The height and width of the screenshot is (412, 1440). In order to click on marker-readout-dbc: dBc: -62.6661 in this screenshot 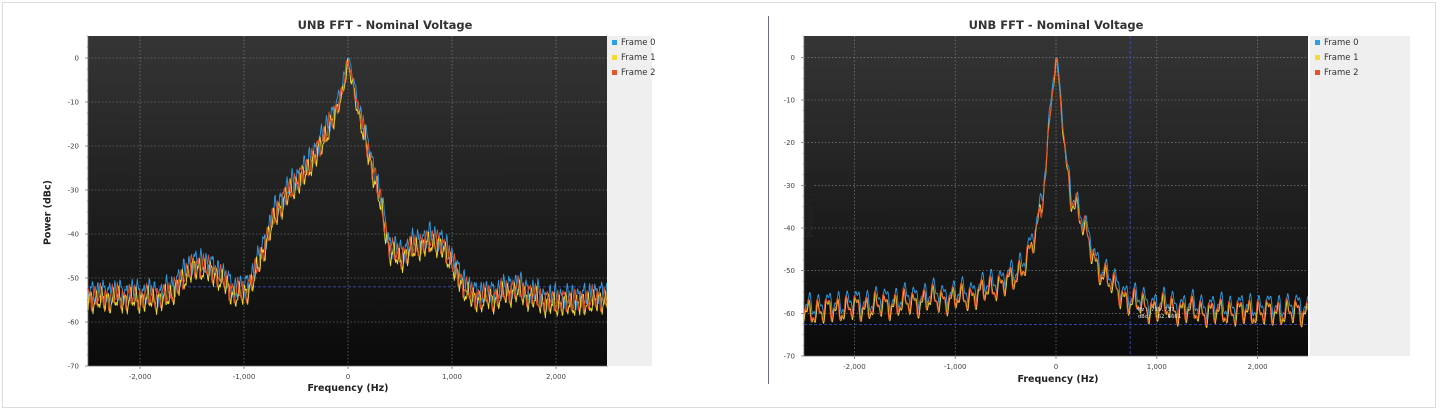, I will do `click(1160, 316)`.